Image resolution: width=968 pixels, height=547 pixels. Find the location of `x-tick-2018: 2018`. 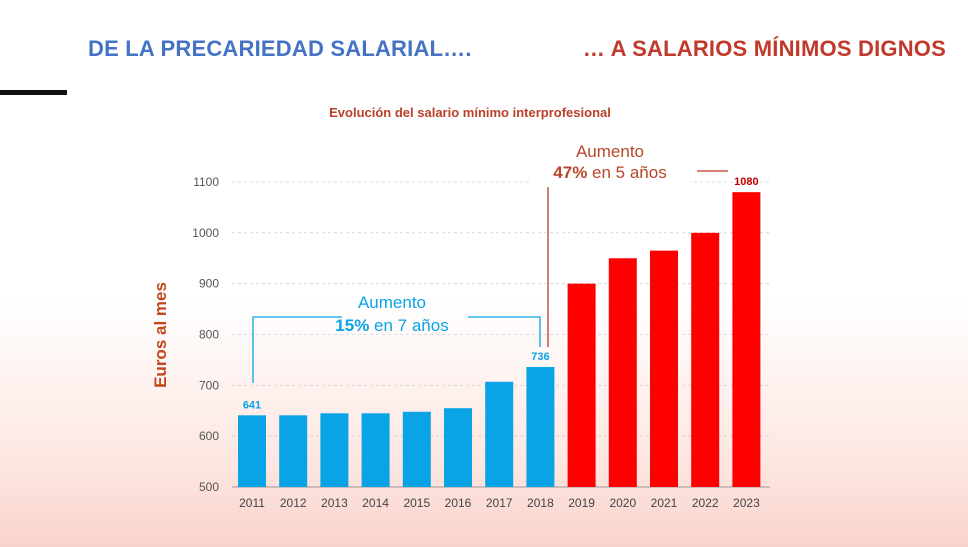

x-tick-2018: 2018 is located at coordinates (540, 503).